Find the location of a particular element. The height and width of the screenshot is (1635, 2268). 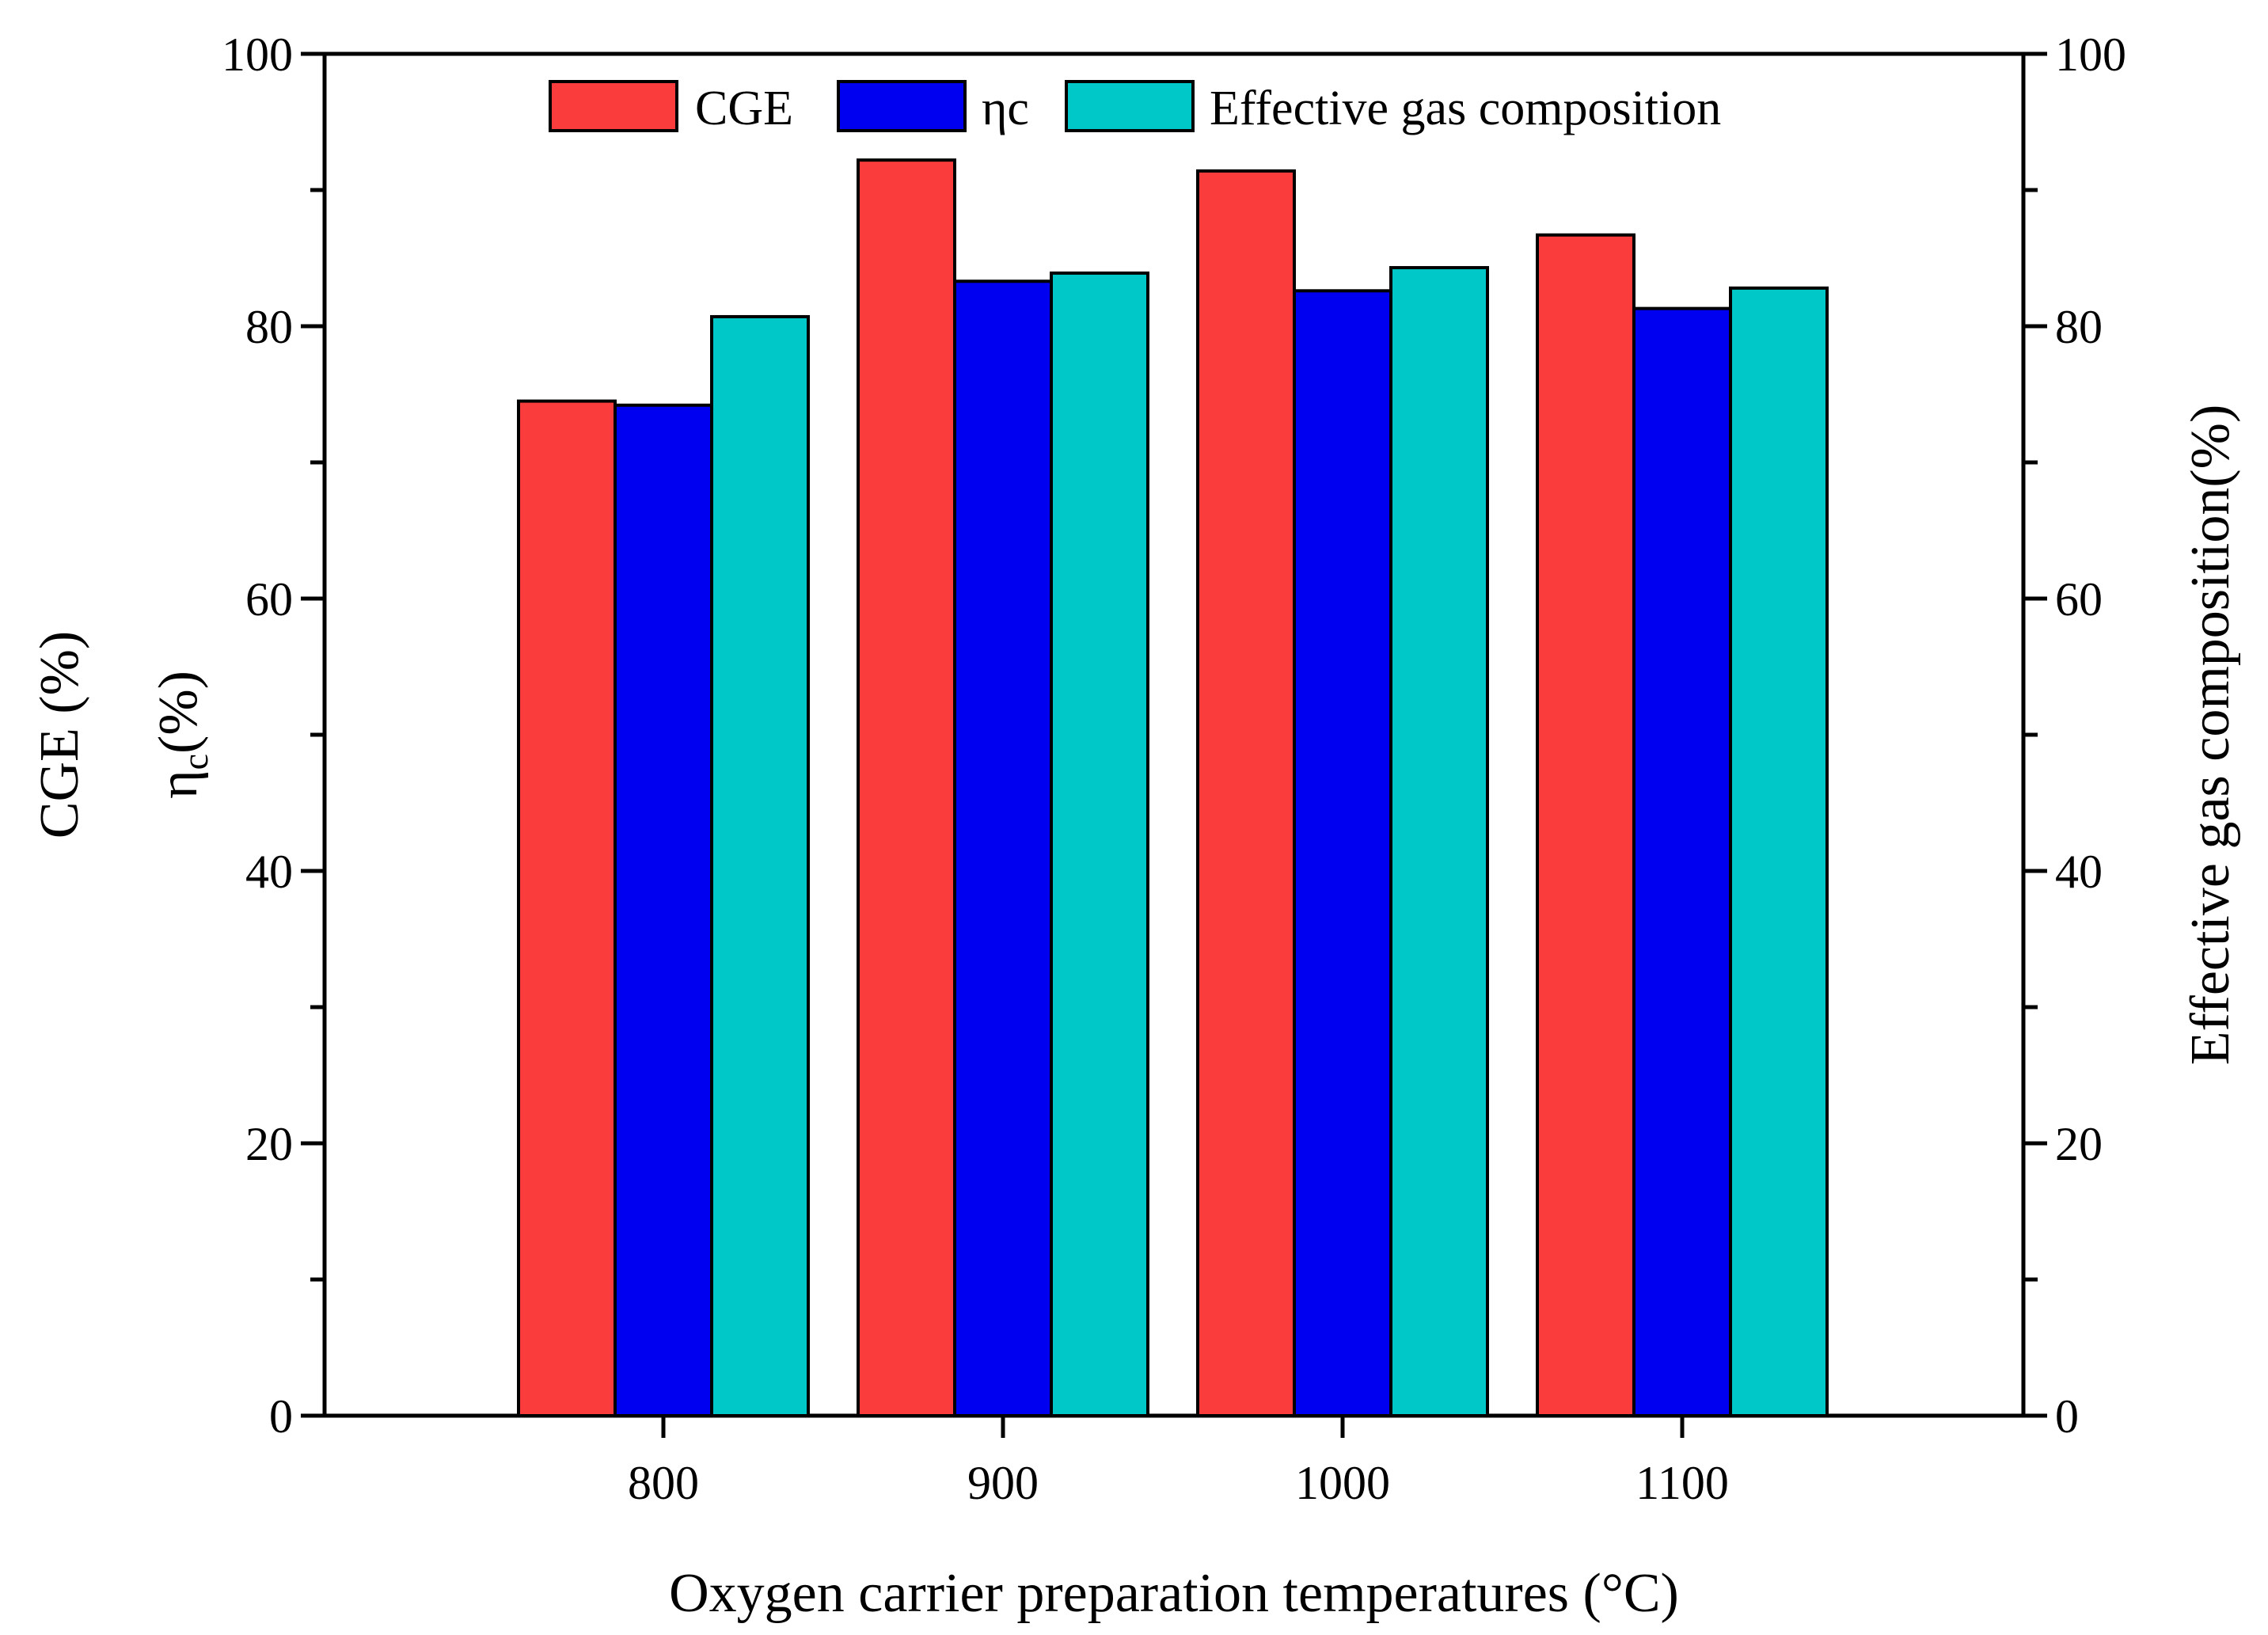

x-tick-label-1000: 1000 is located at coordinates (1342, 1483).